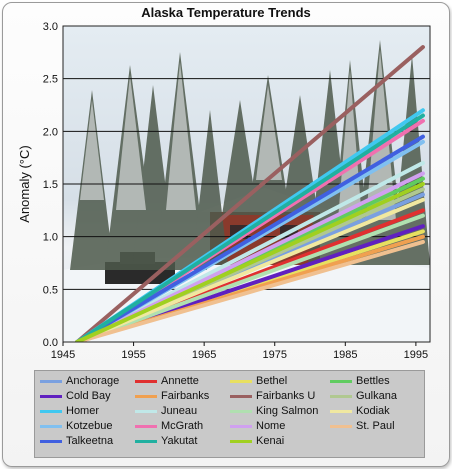  I want to click on legend-item: Bethel, so click(258, 381).